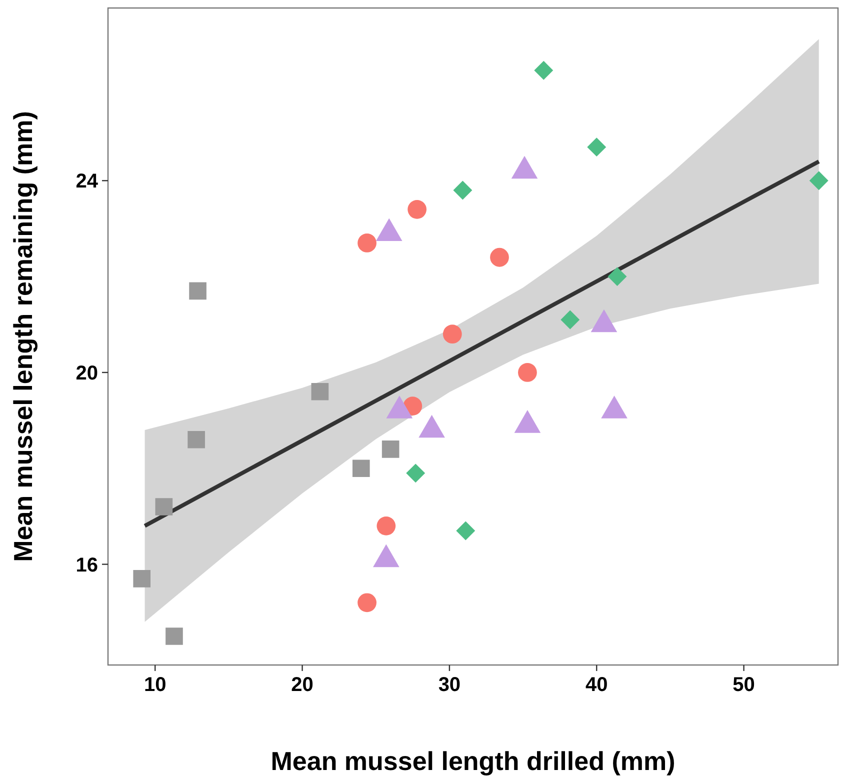 This screenshot has width=841, height=782. Describe the element at coordinates (87, 565) in the screenshot. I see `y-tick-label: 16` at that location.